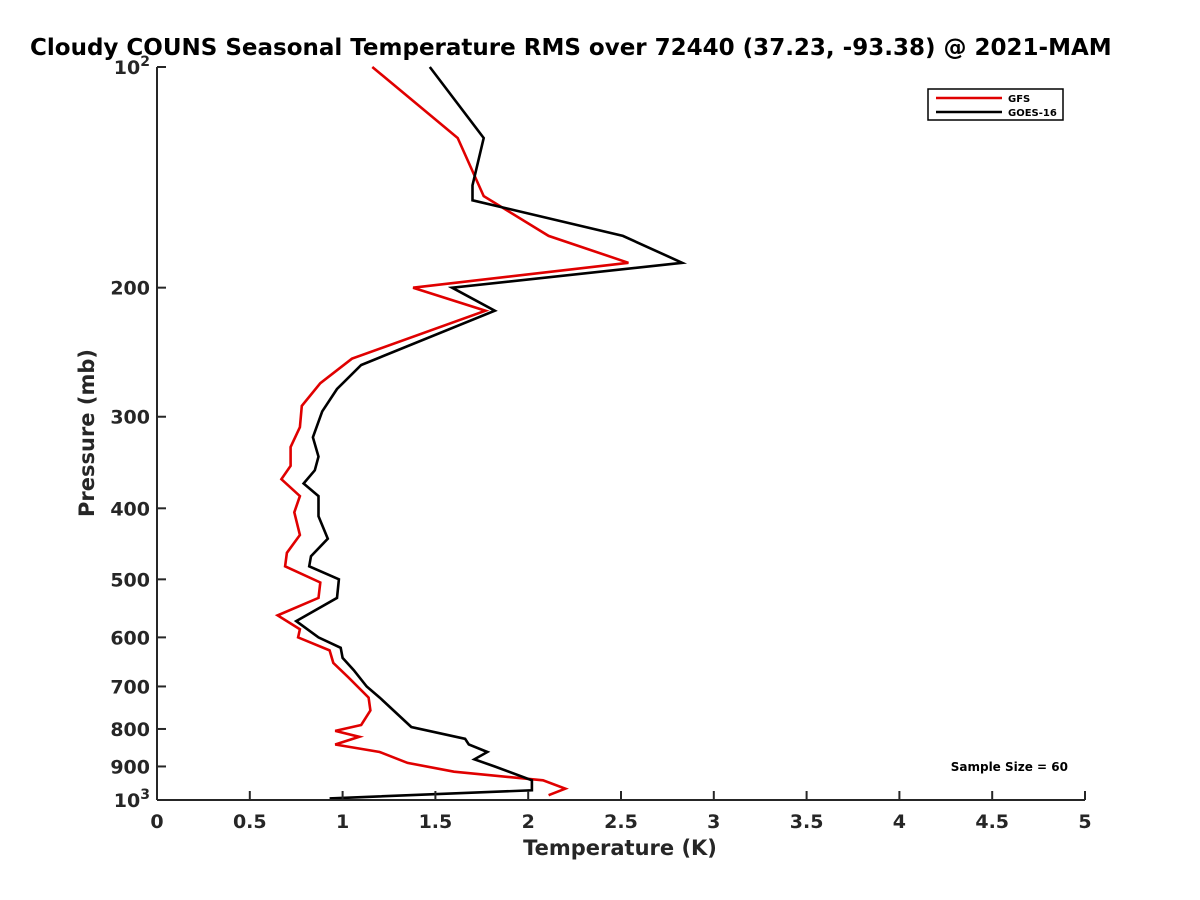 The image size is (1200, 900). I want to click on y-tick-label: 300, so click(130, 418).